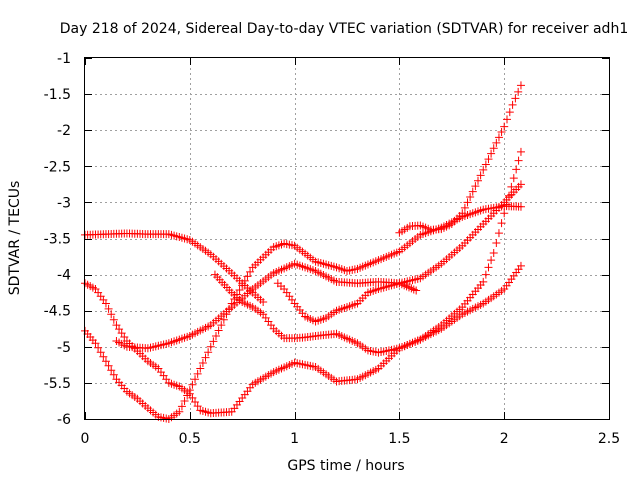 This screenshot has width=640, height=480. I want to click on x-tick-label: 1, so click(294, 439).